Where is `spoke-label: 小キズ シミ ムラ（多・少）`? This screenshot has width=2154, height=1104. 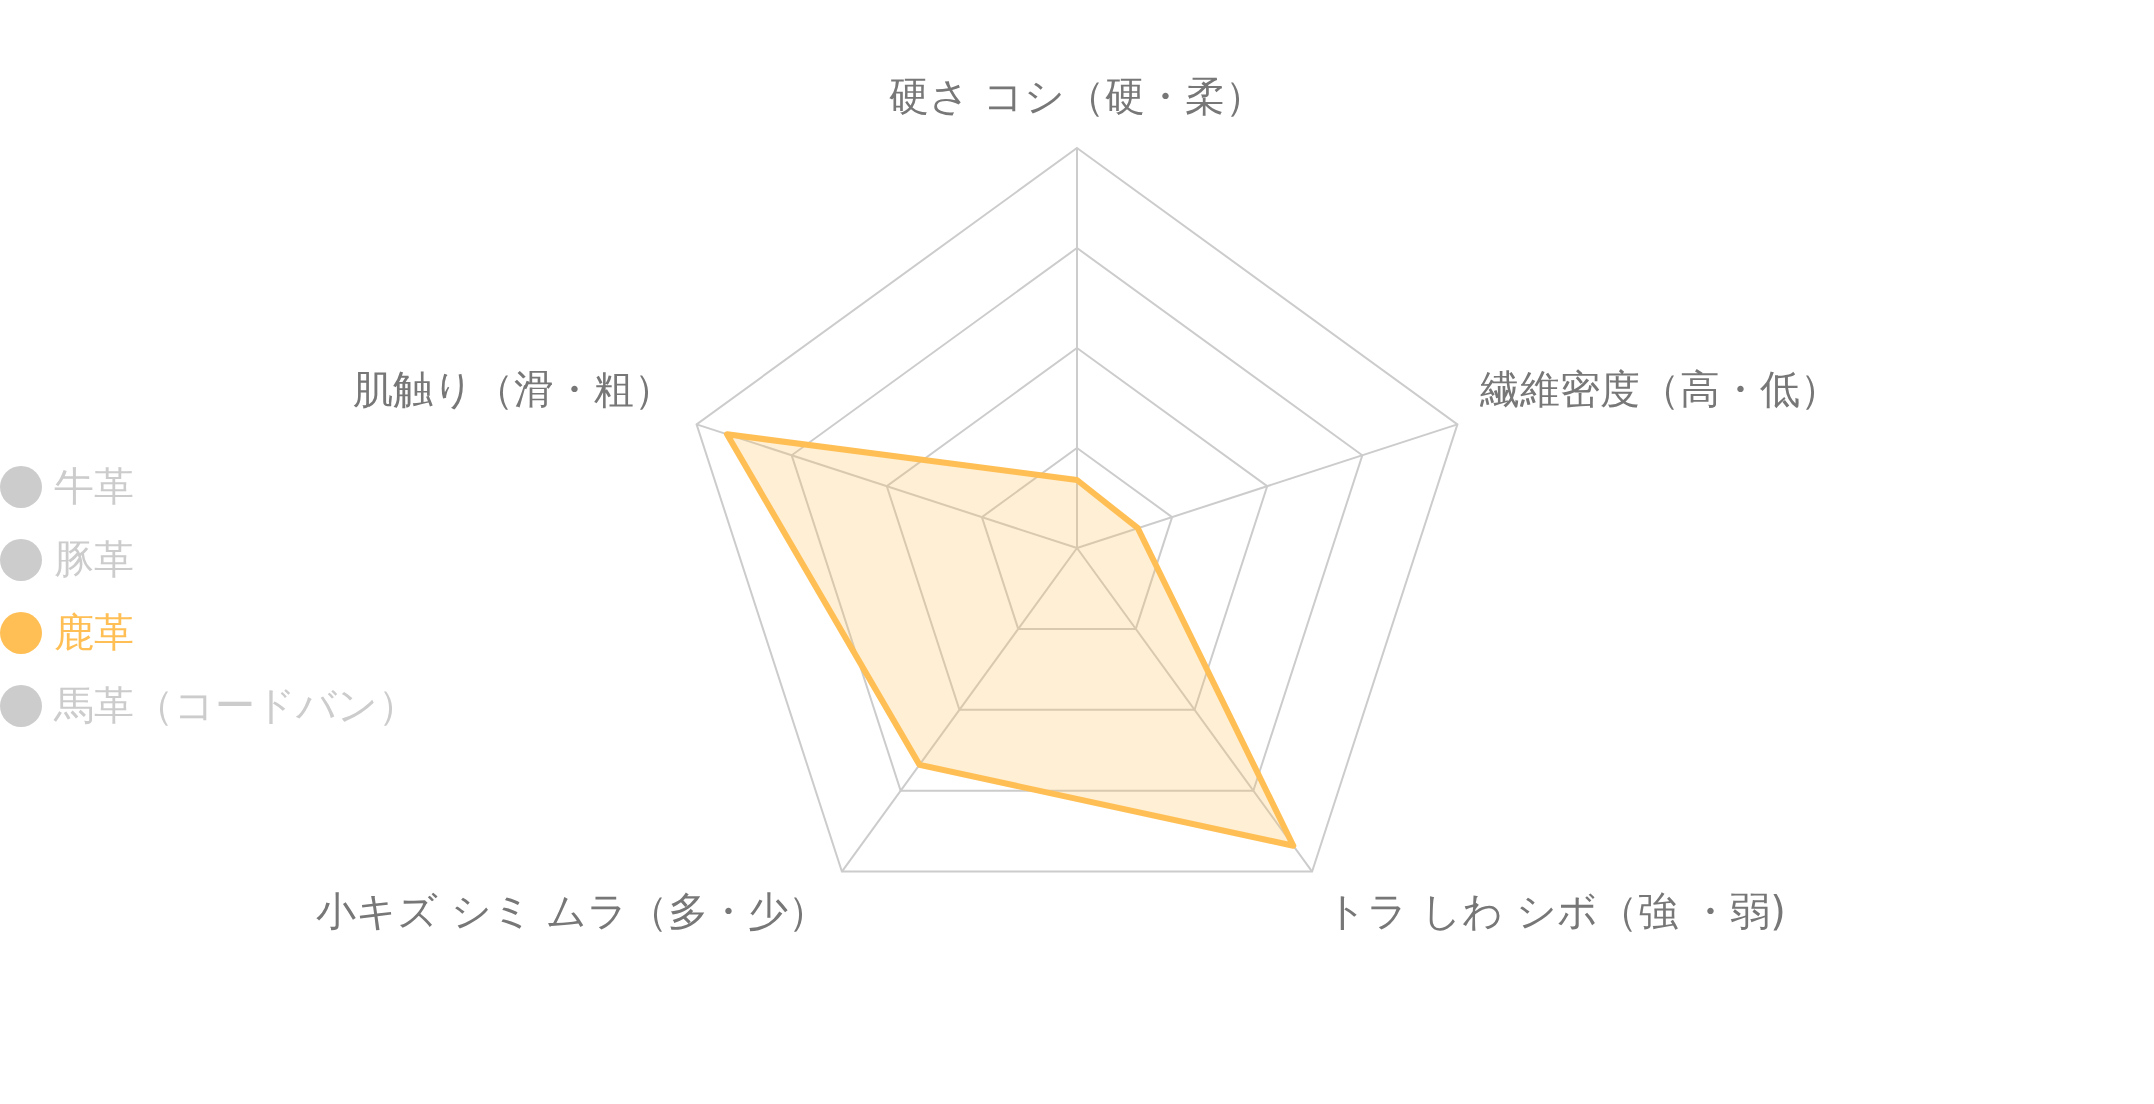 spoke-label: 小キズ シミ ムラ（多・少） is located at coordinates (572, 911).